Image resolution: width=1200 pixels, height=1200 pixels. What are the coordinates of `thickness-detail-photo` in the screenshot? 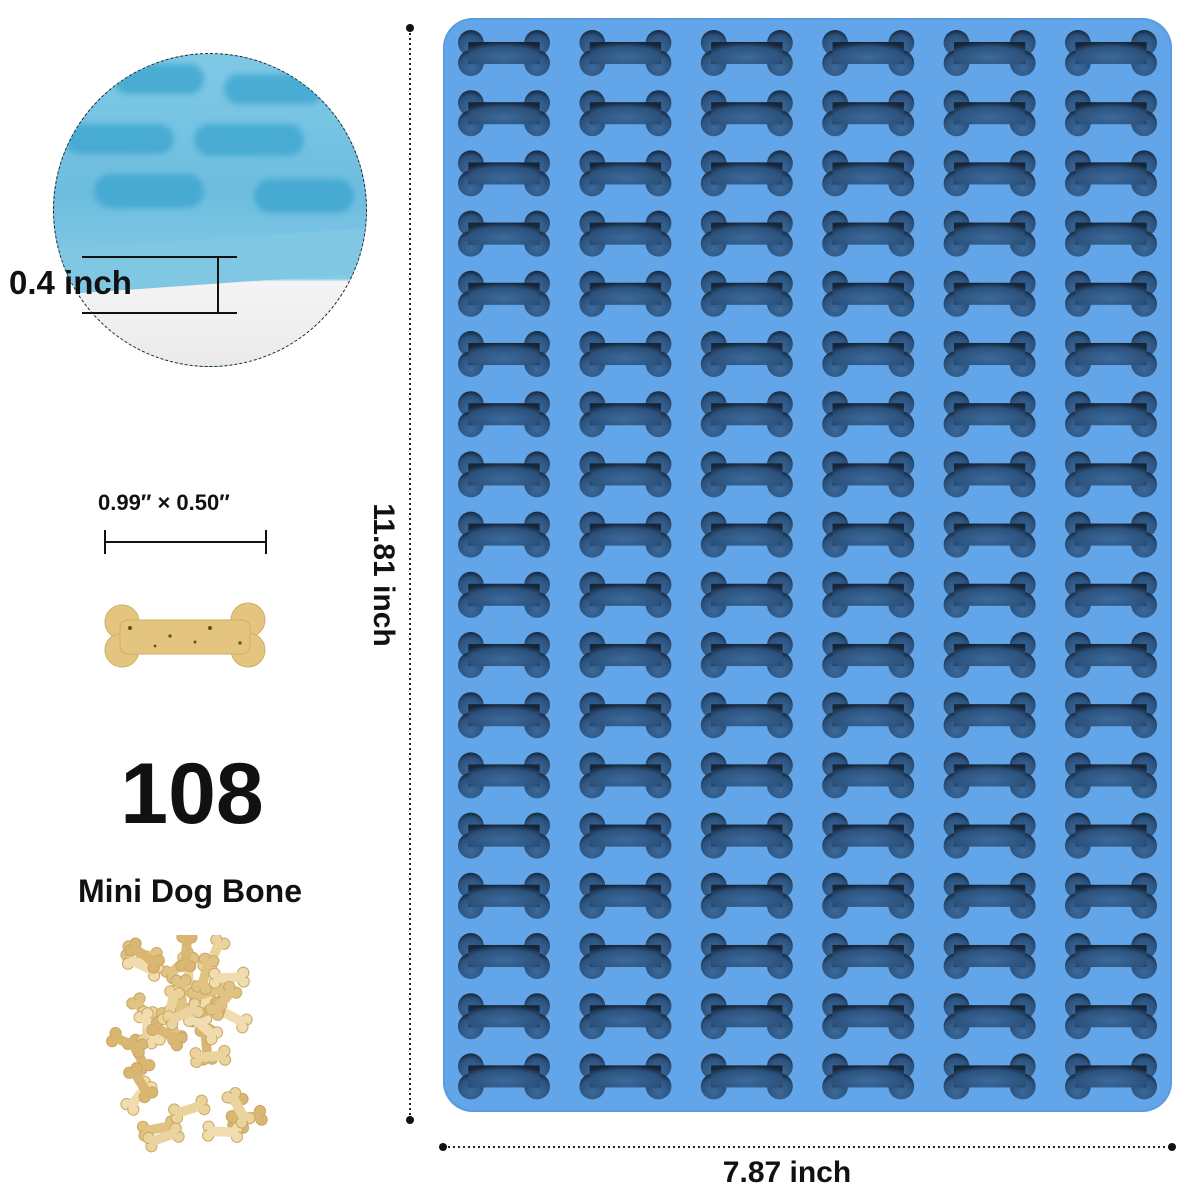 It's located at (210, 210).